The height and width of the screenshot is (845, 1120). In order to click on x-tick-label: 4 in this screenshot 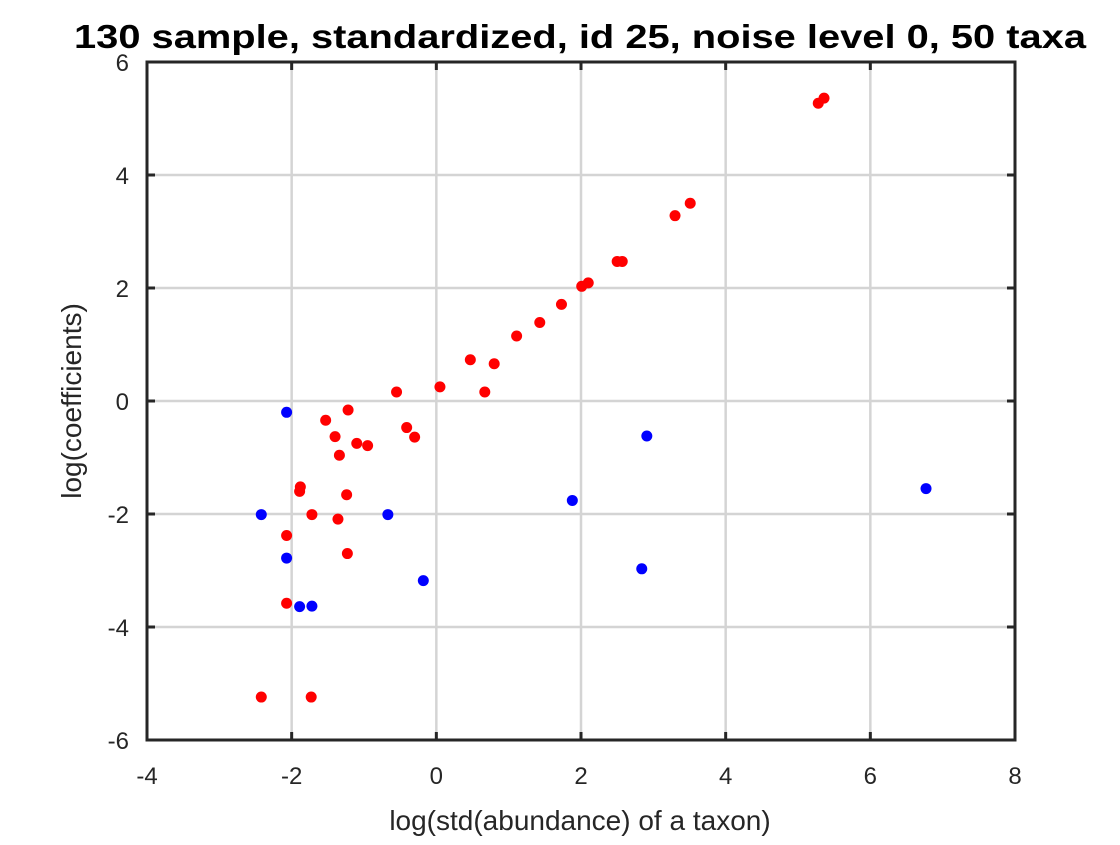, I will do `click(725, 776)`.